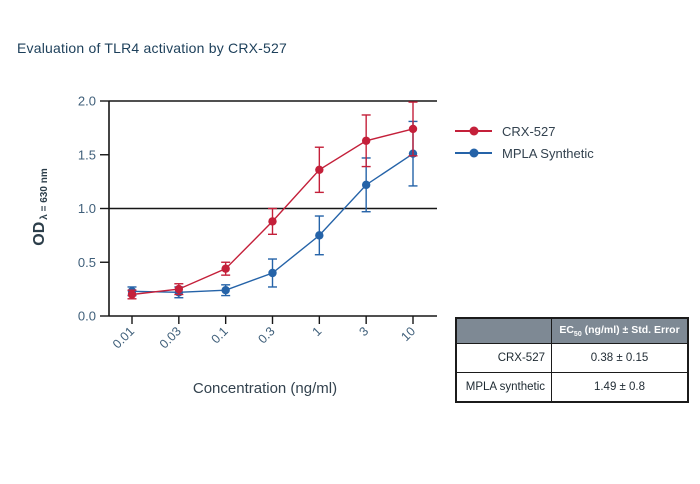 This screenshot has width=700, height=484. Describe the element at coordinates (152, 48) in the screenshot. I see `page-title: Evaluation of TLR4 activation by CRX-527` at that location.